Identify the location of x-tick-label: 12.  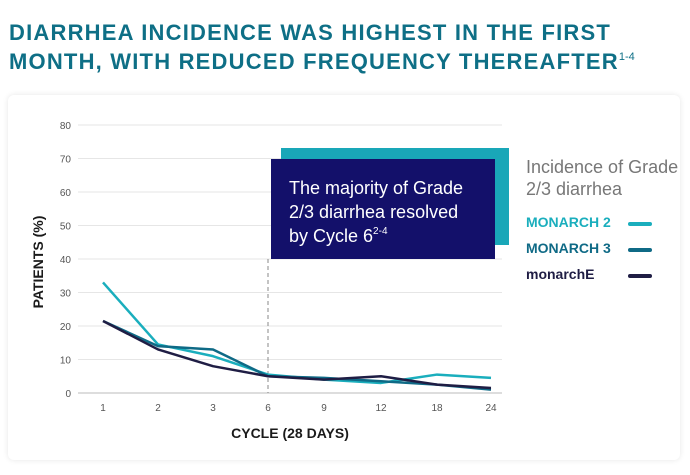
(381, 408).